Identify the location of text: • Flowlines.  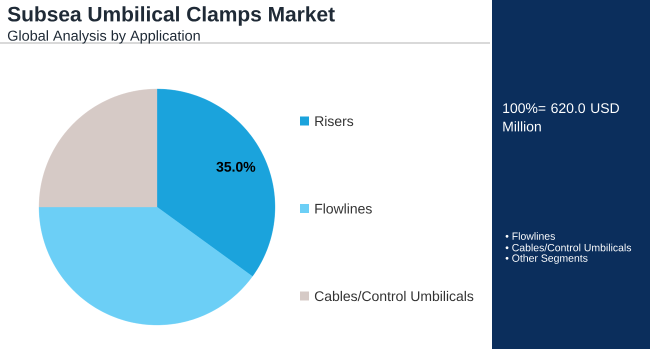
(530, 236).